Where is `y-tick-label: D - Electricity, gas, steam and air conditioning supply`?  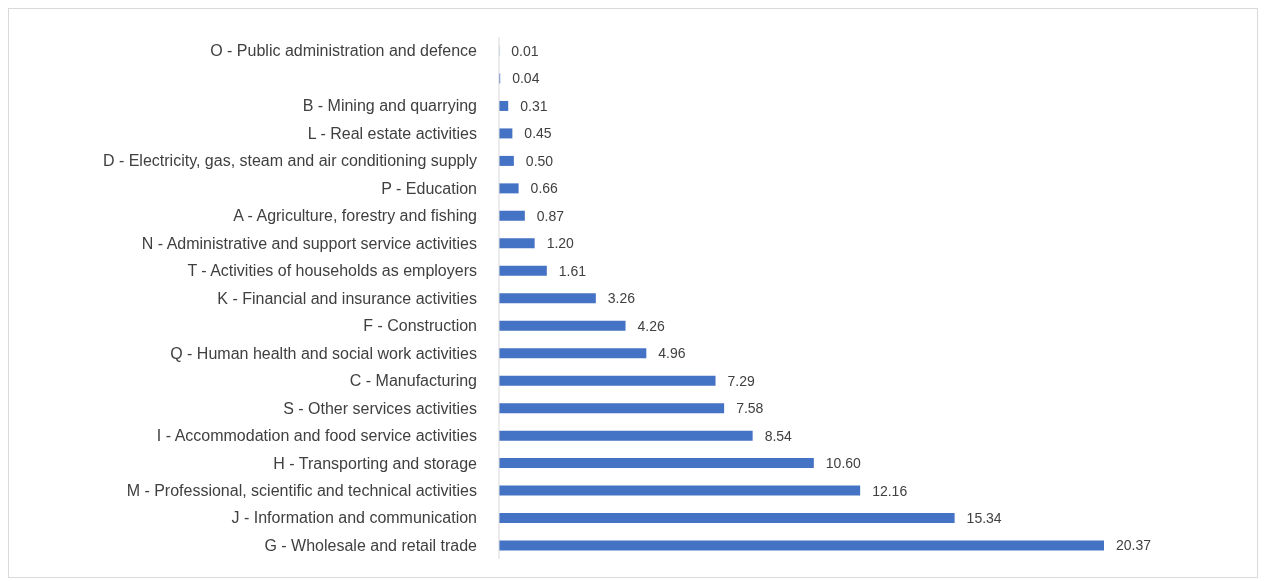
y-tick-label: D - Electricity, gas, steam and air conditioning supply is located at coordinates (289, 161).